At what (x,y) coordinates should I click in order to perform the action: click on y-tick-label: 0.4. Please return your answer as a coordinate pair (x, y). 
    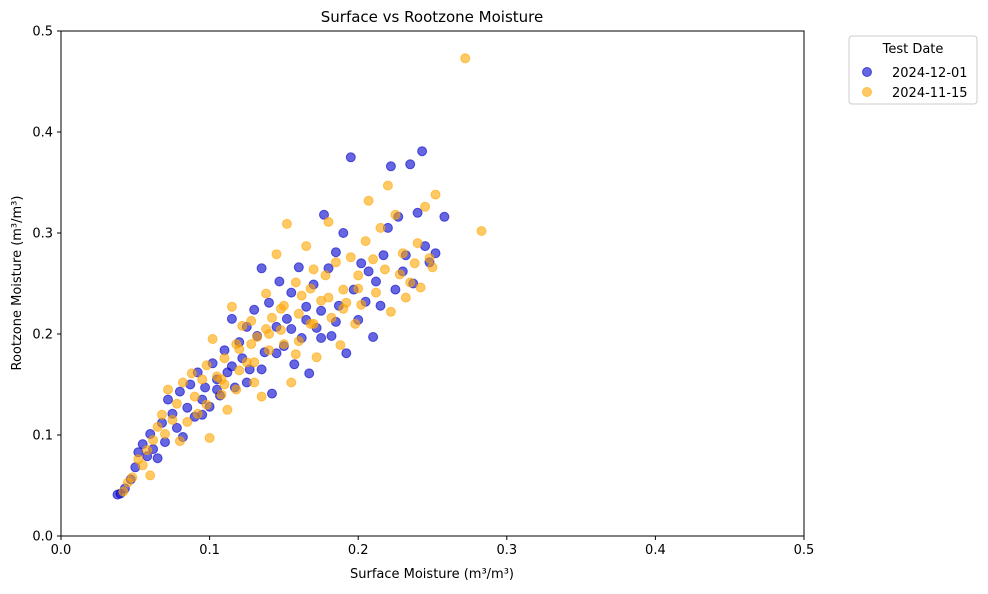
    Looking at the image, I should click on (42, 133).